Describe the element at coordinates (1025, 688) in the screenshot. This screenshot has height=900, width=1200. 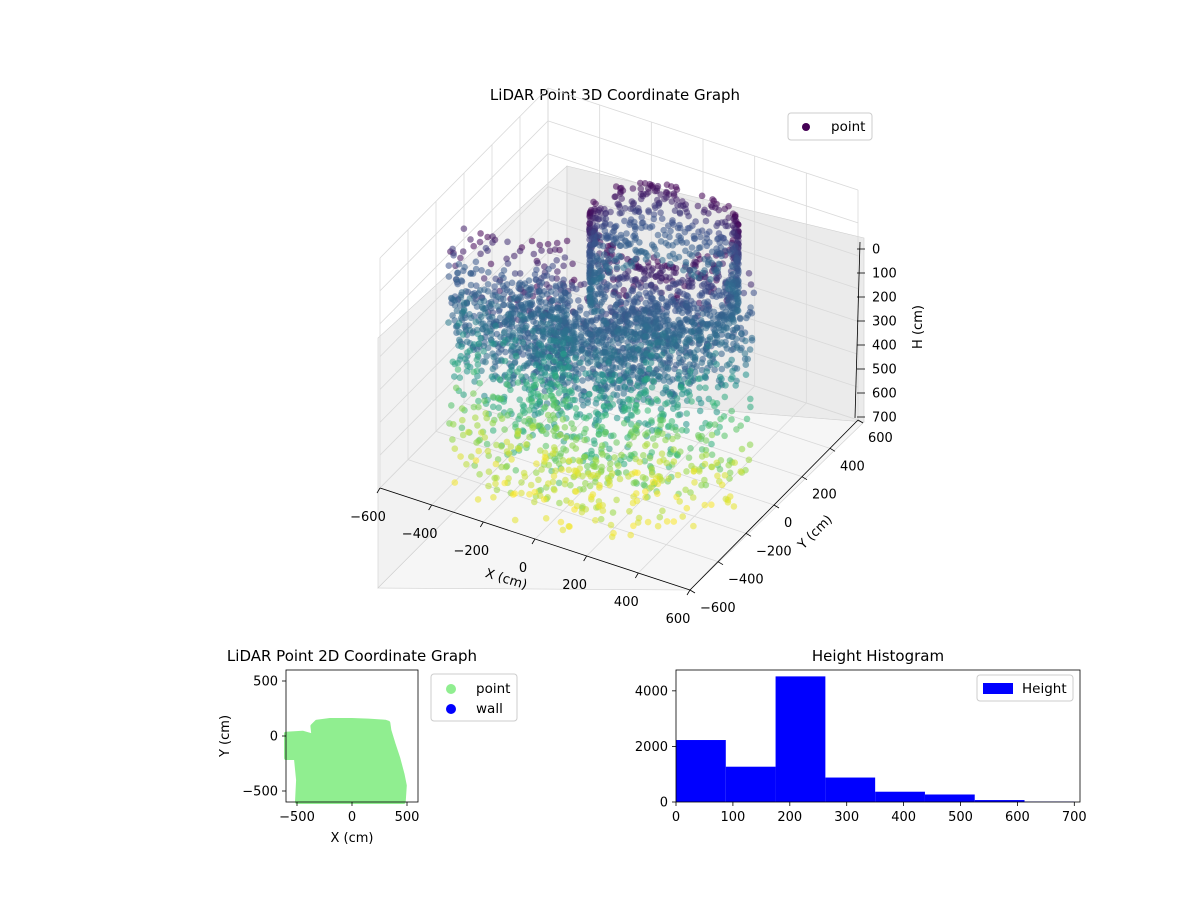
I see `legend-histogram-box` at that location.